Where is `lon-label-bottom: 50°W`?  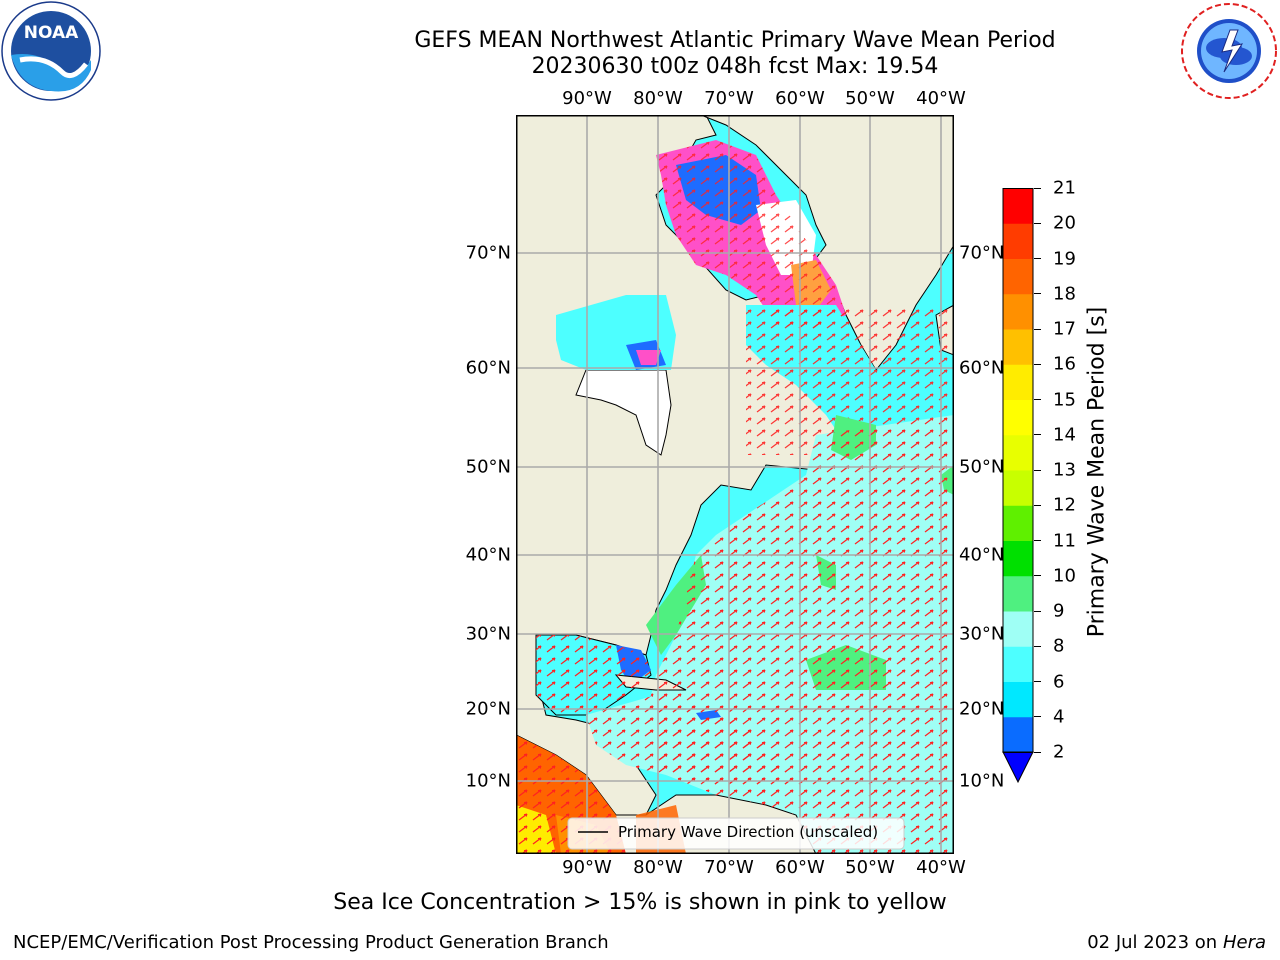 lon-label-bottom: 50°W is located at coordinates (870, 867).